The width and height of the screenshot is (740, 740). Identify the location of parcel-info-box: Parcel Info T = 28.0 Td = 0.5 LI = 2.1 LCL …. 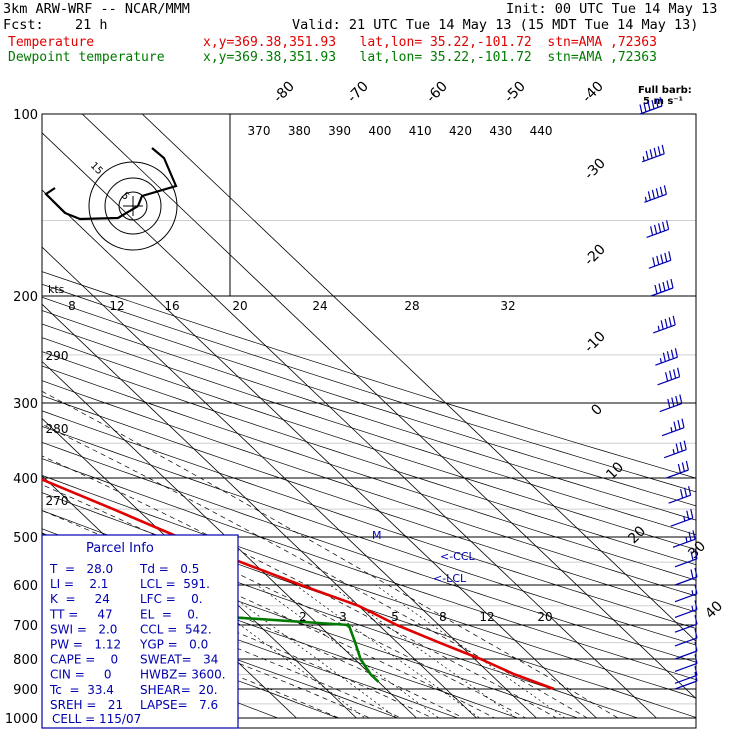
(140, 631).